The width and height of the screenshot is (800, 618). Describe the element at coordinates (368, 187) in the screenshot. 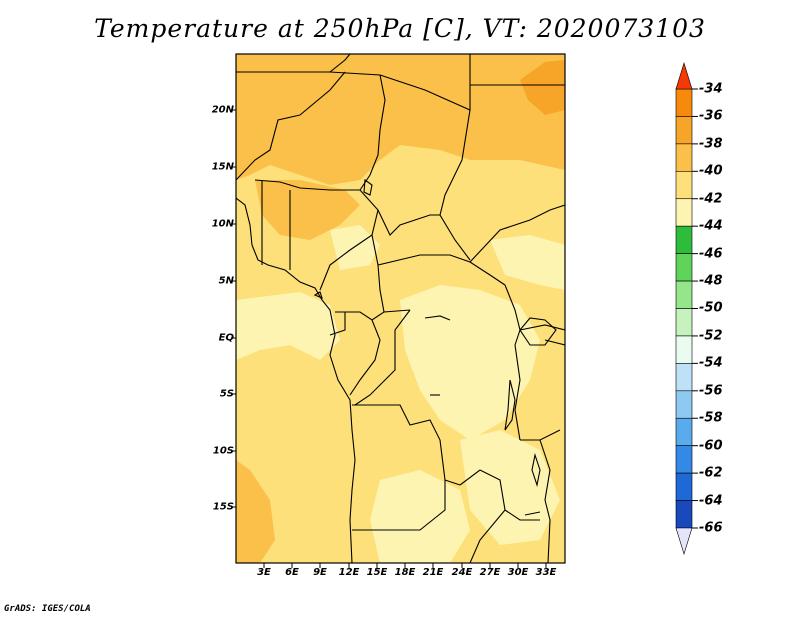

I see `lake-chad` at that location.